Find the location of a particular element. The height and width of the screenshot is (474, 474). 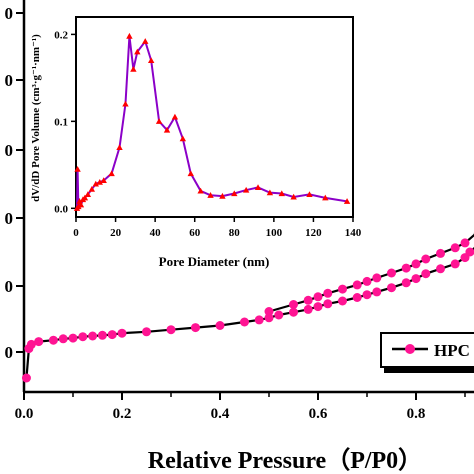

inset-x-ticks: 0 20 40 60 80 100 120 140 is located at coordinates (217, 228).